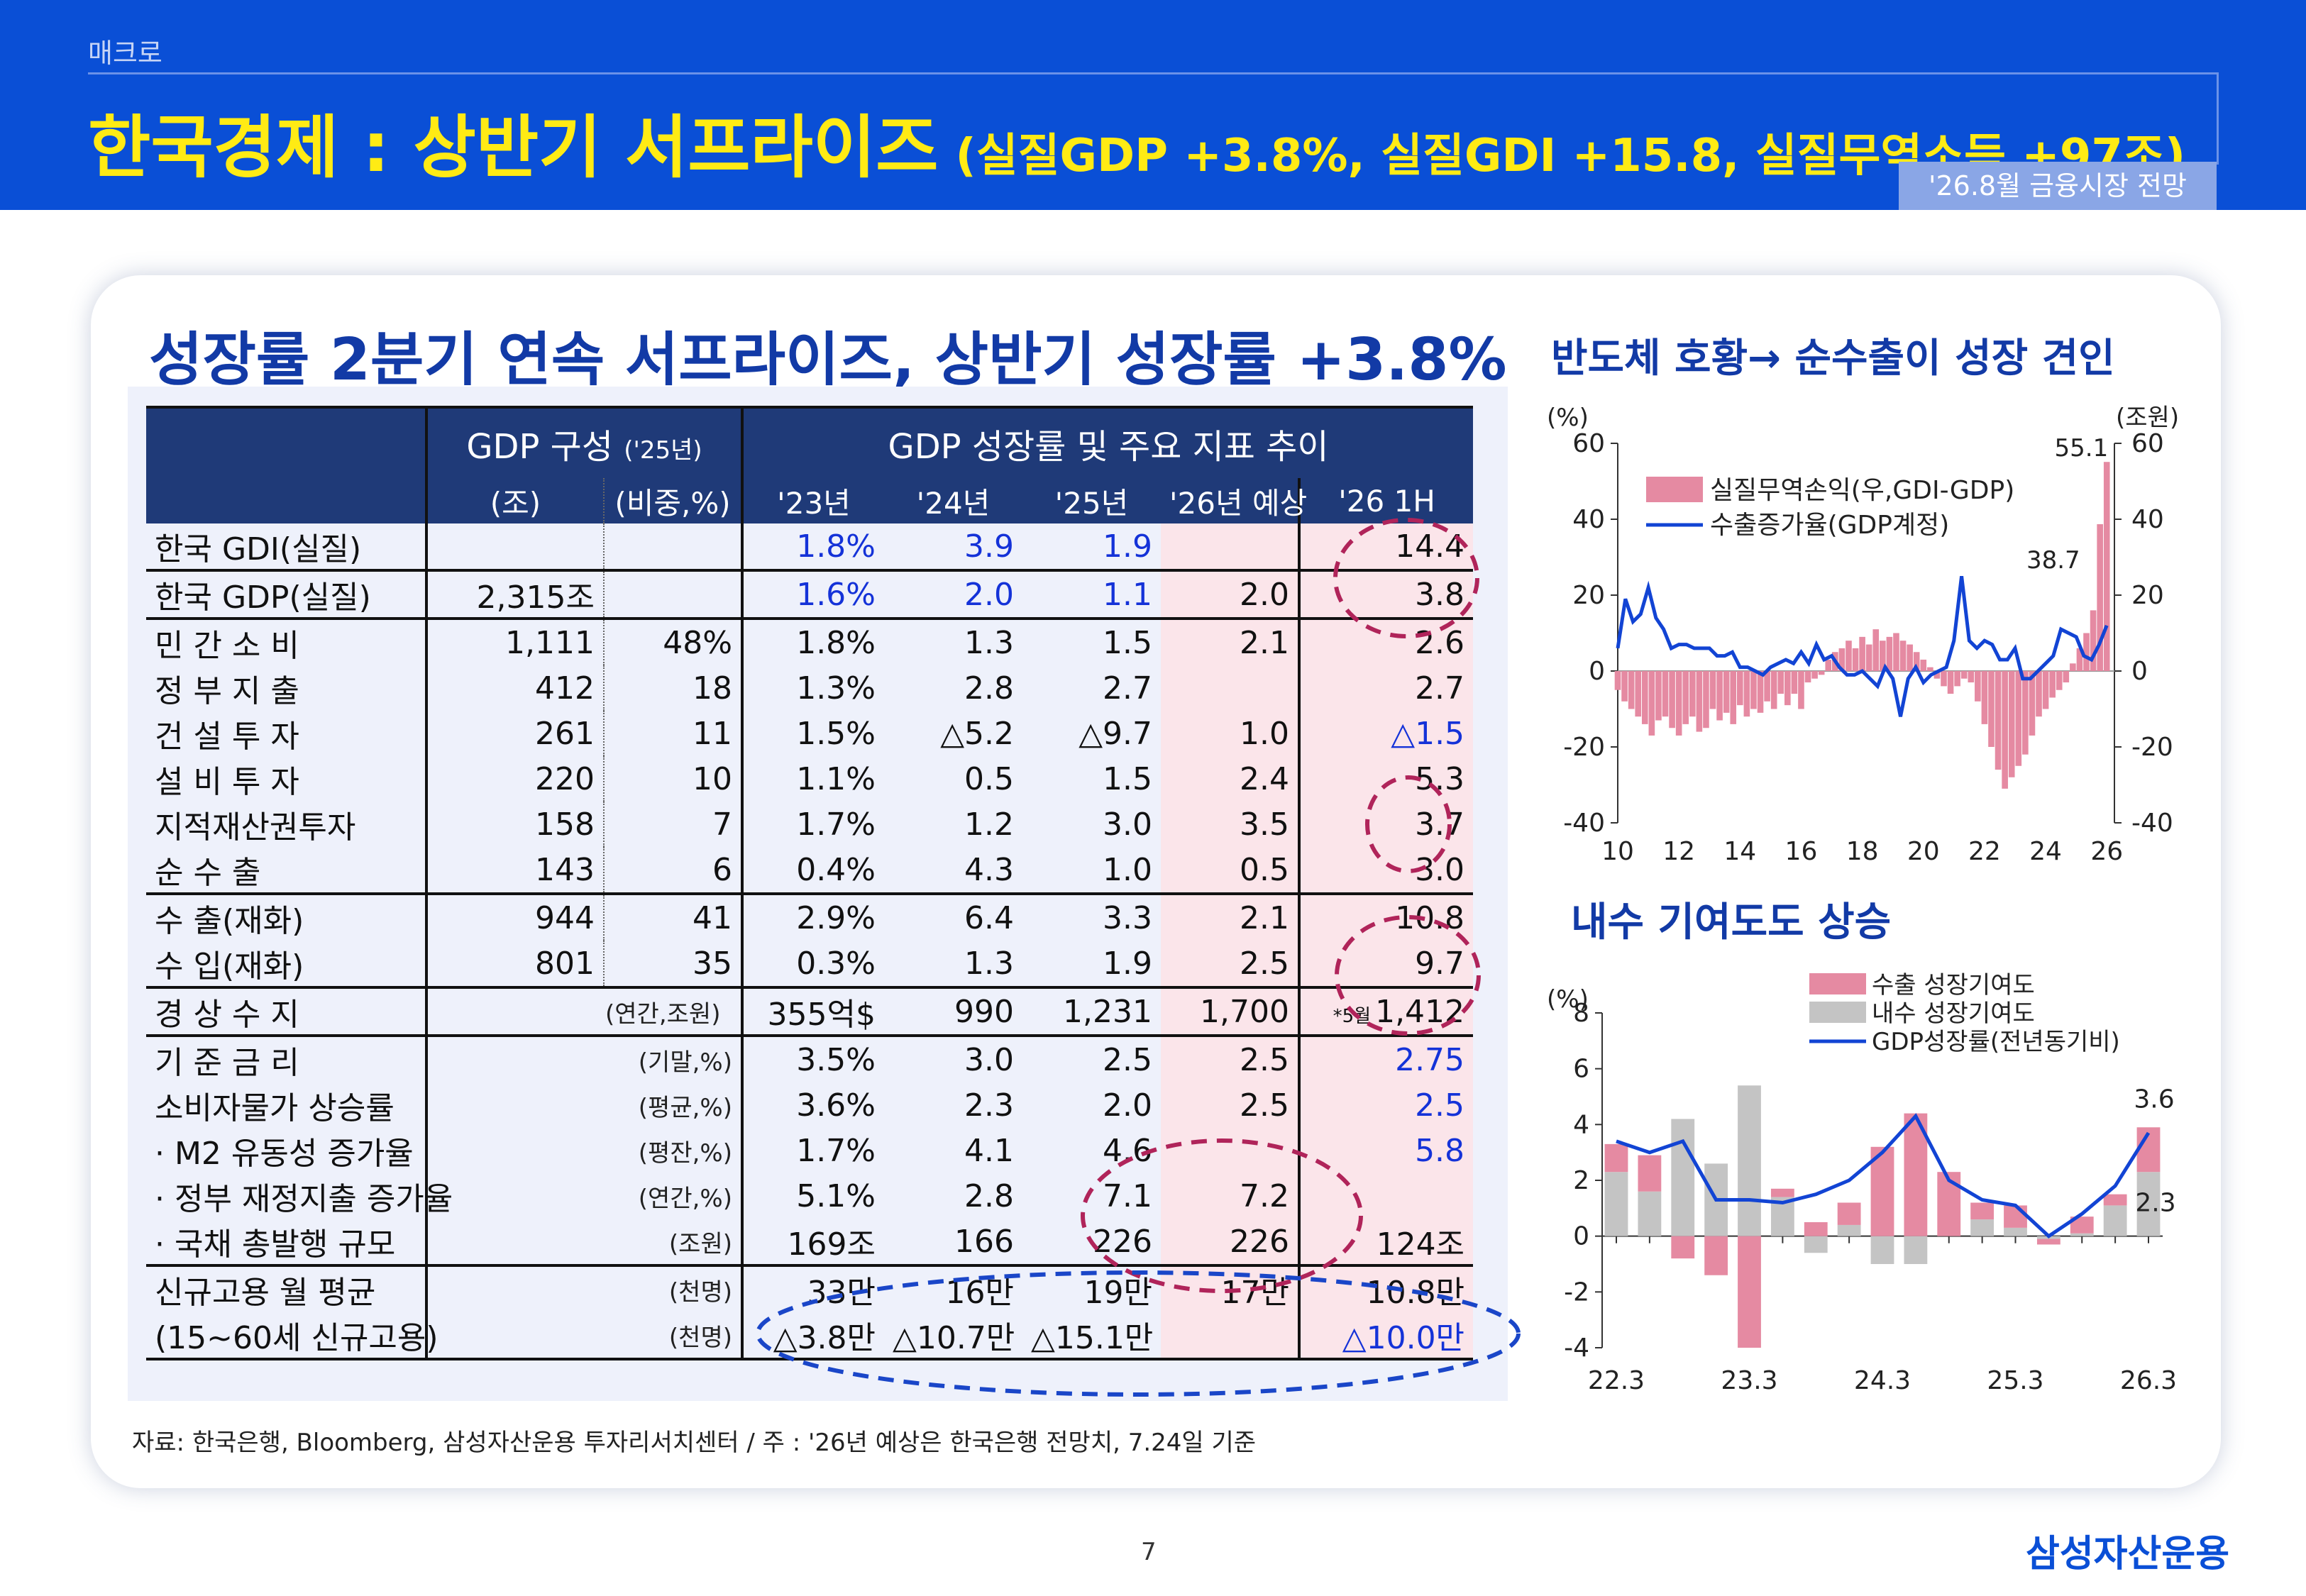 The width and height of the screenshot is (2306, 1596). I want to click on x-tick: 24, so click(2045, 851).